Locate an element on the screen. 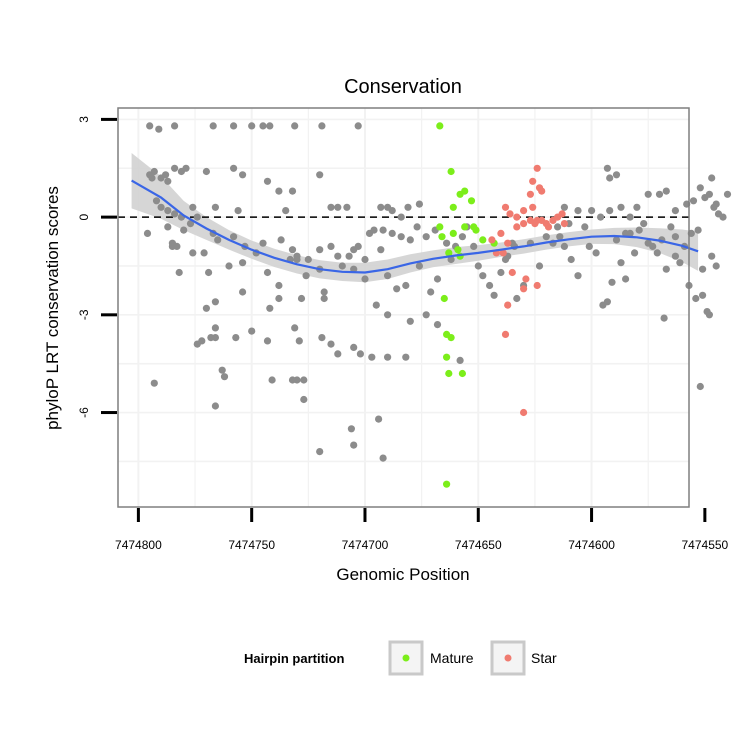 The width and height of the screenshot is (750, 750). x-tick-label: 7474650 is located at coordinates (478, 545).